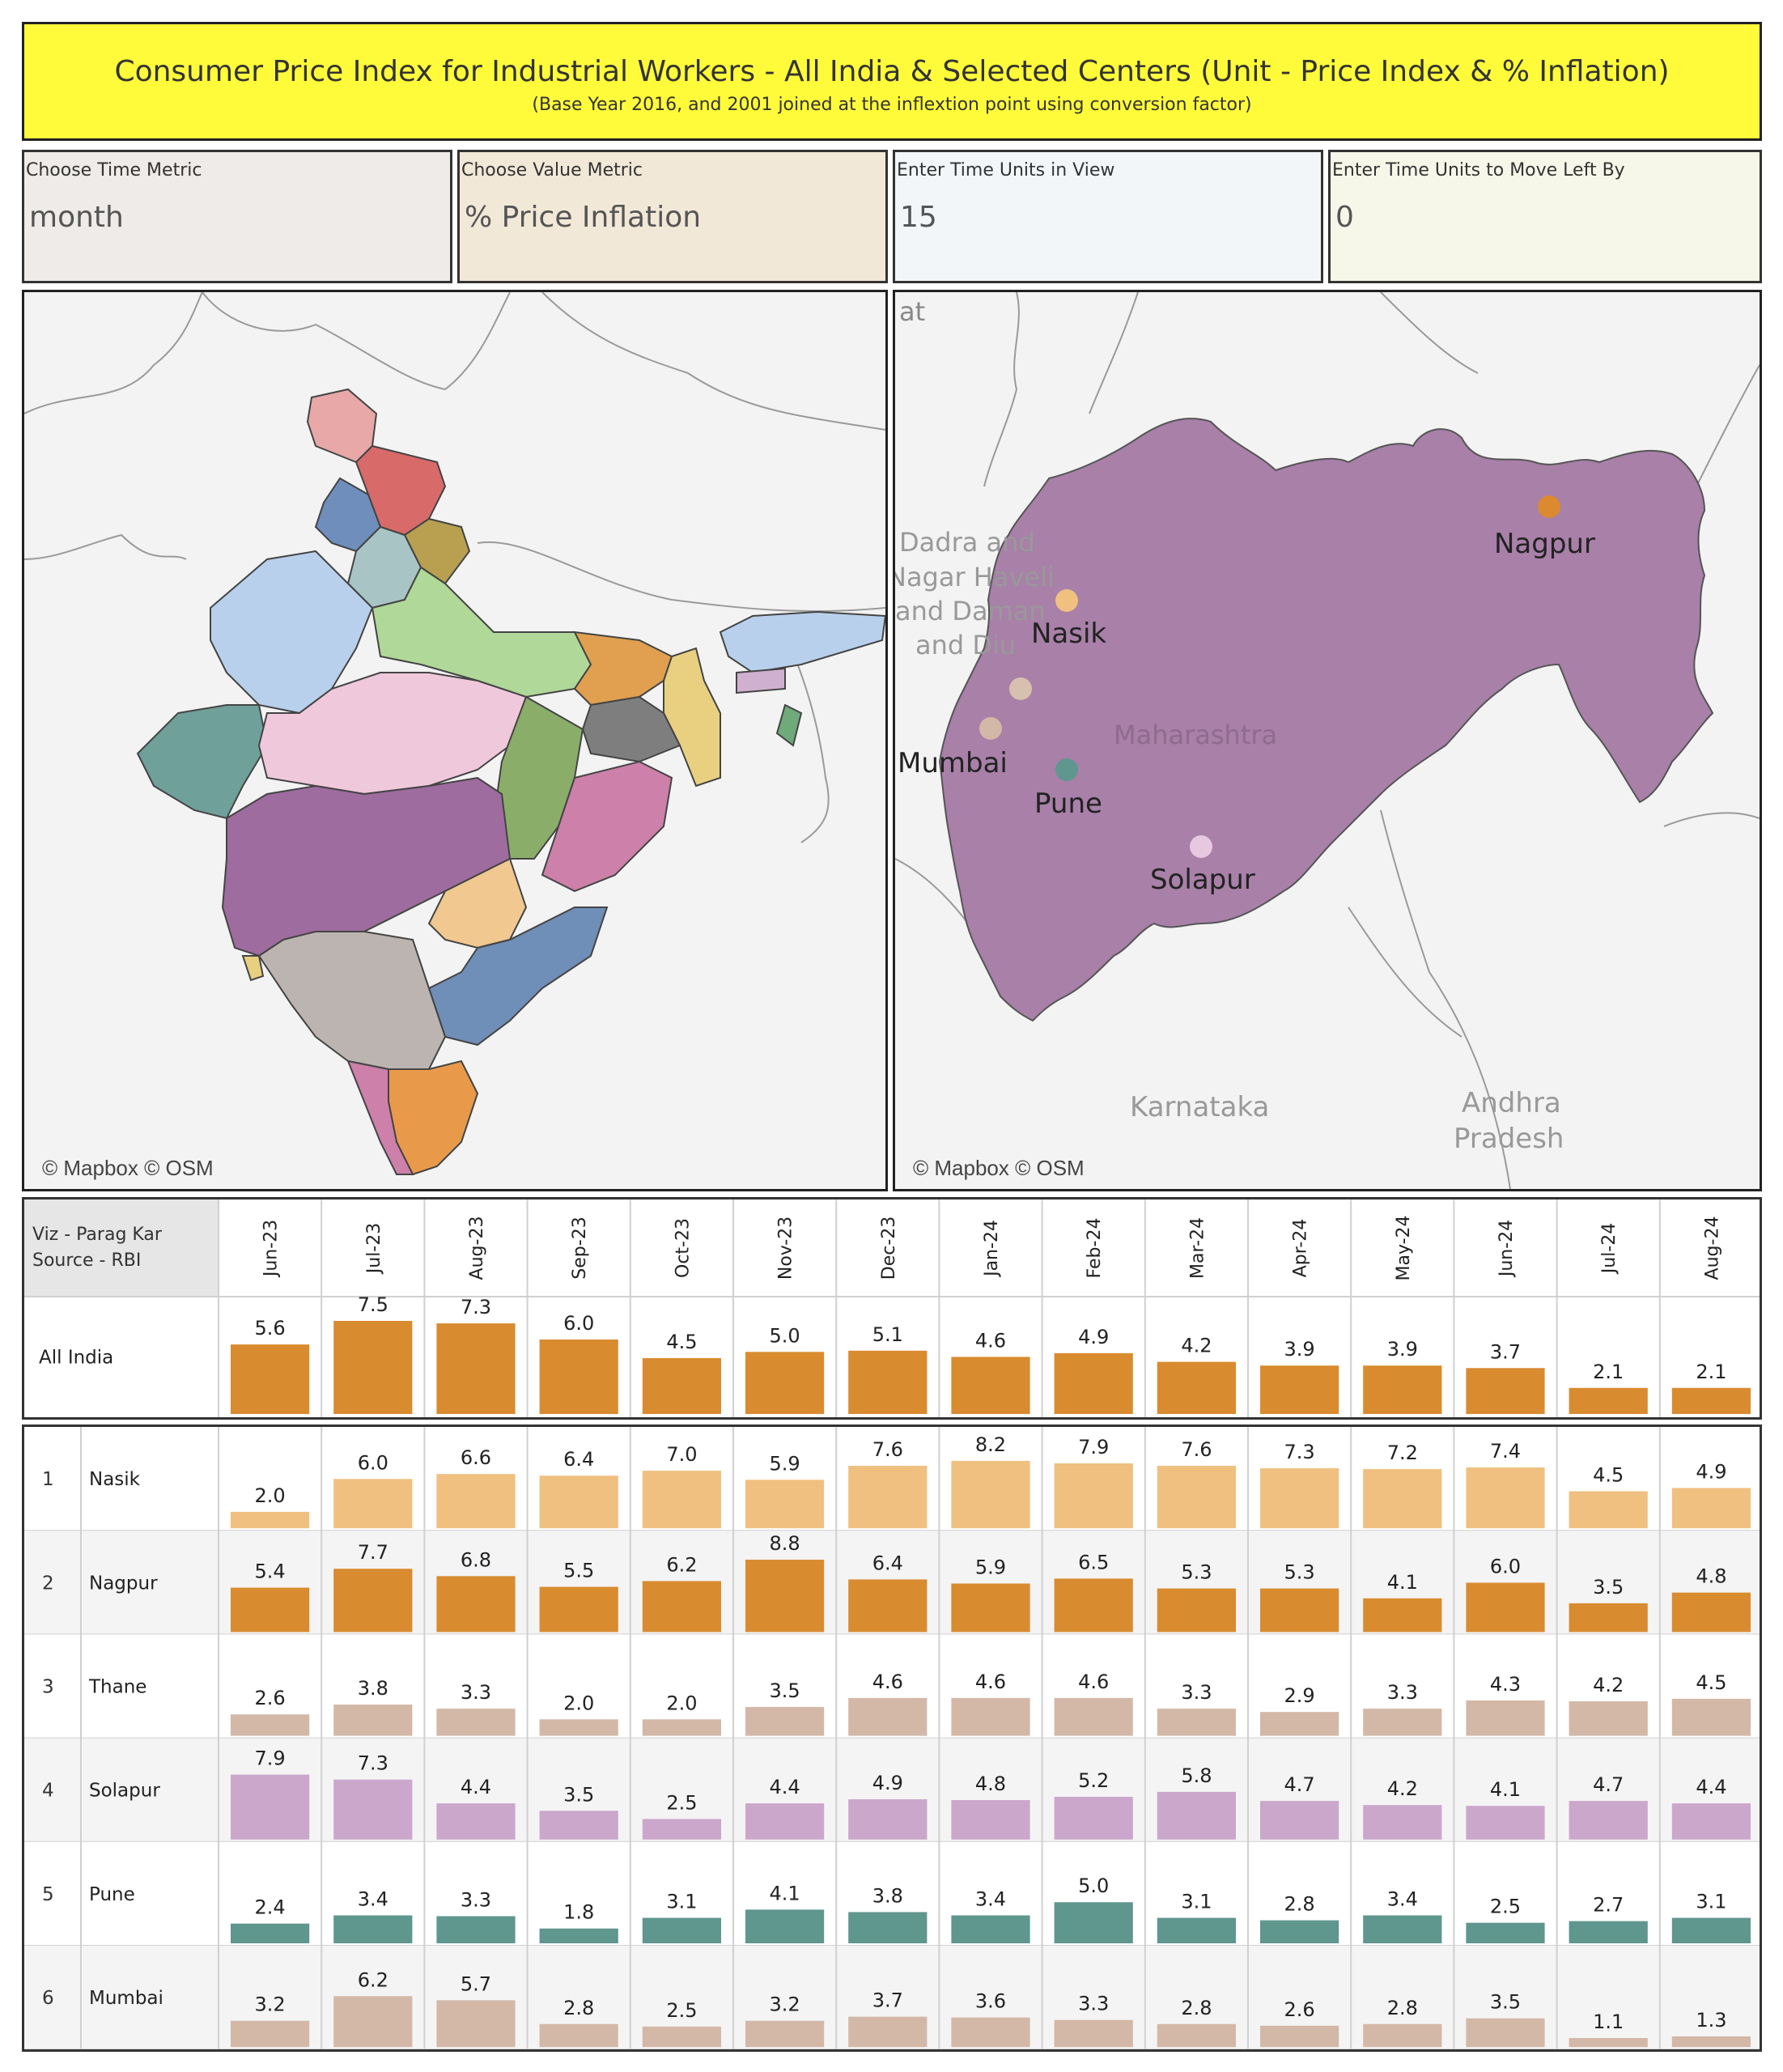 The image size is (1783, 2072). I want to click on time-units-view-input, so click(1094, 217).